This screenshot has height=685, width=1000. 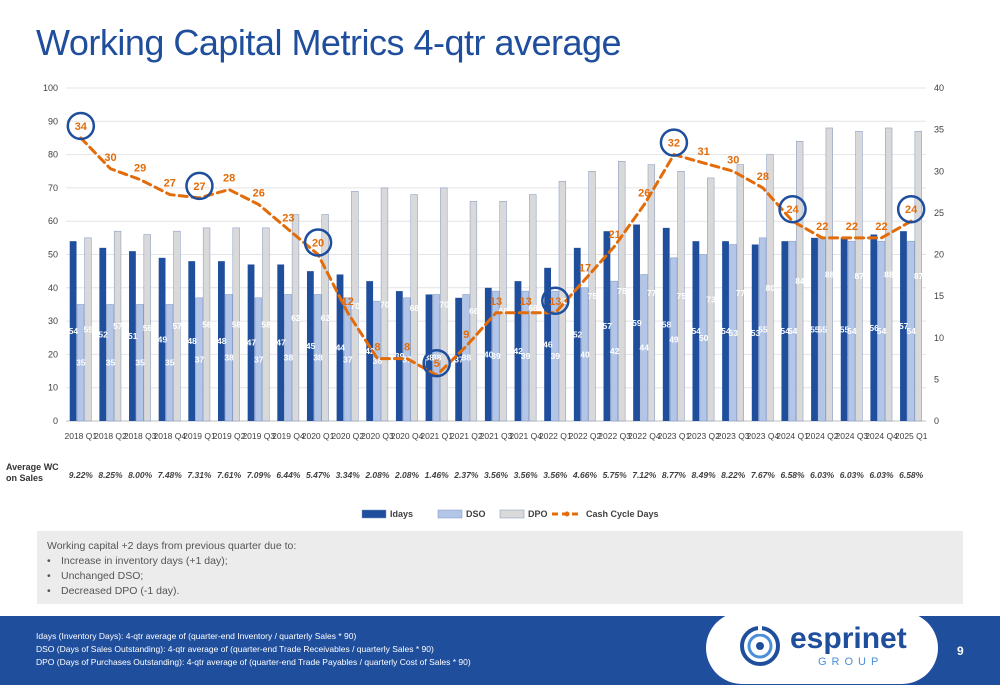 I want to click on cash-cycle-data-label: 13, so click(x=496, y=302).